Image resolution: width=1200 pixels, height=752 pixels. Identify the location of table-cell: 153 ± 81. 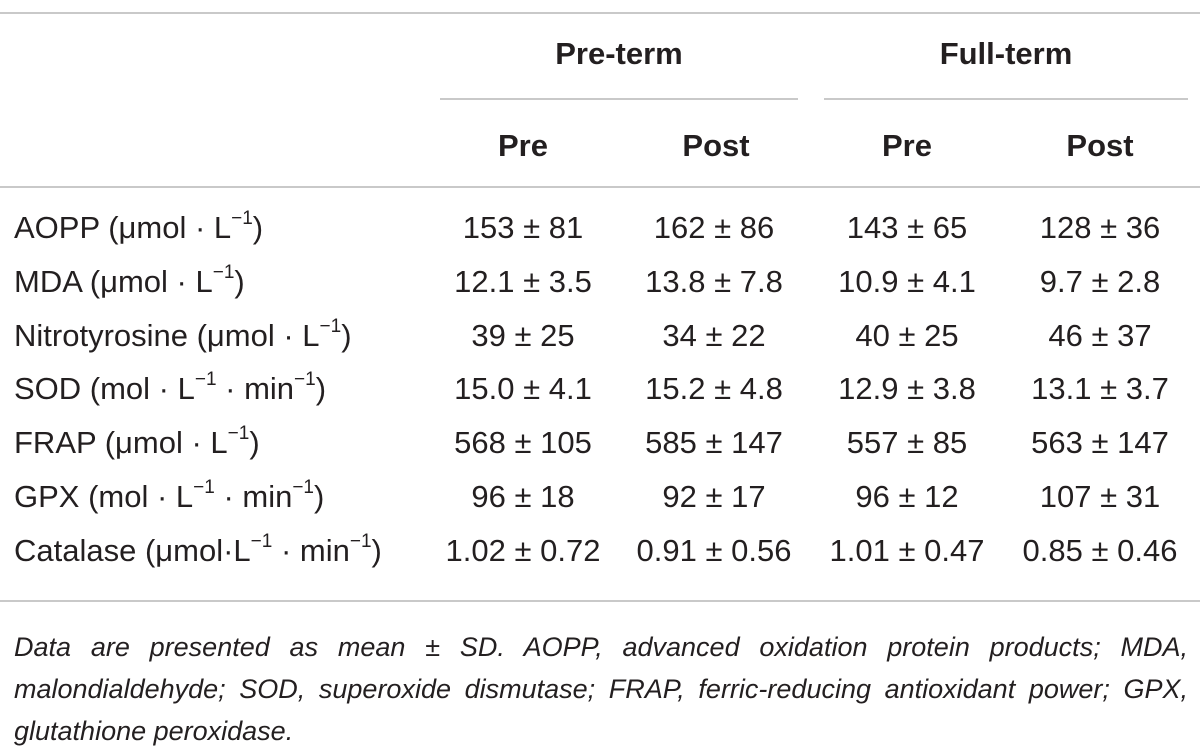
(523, 227).